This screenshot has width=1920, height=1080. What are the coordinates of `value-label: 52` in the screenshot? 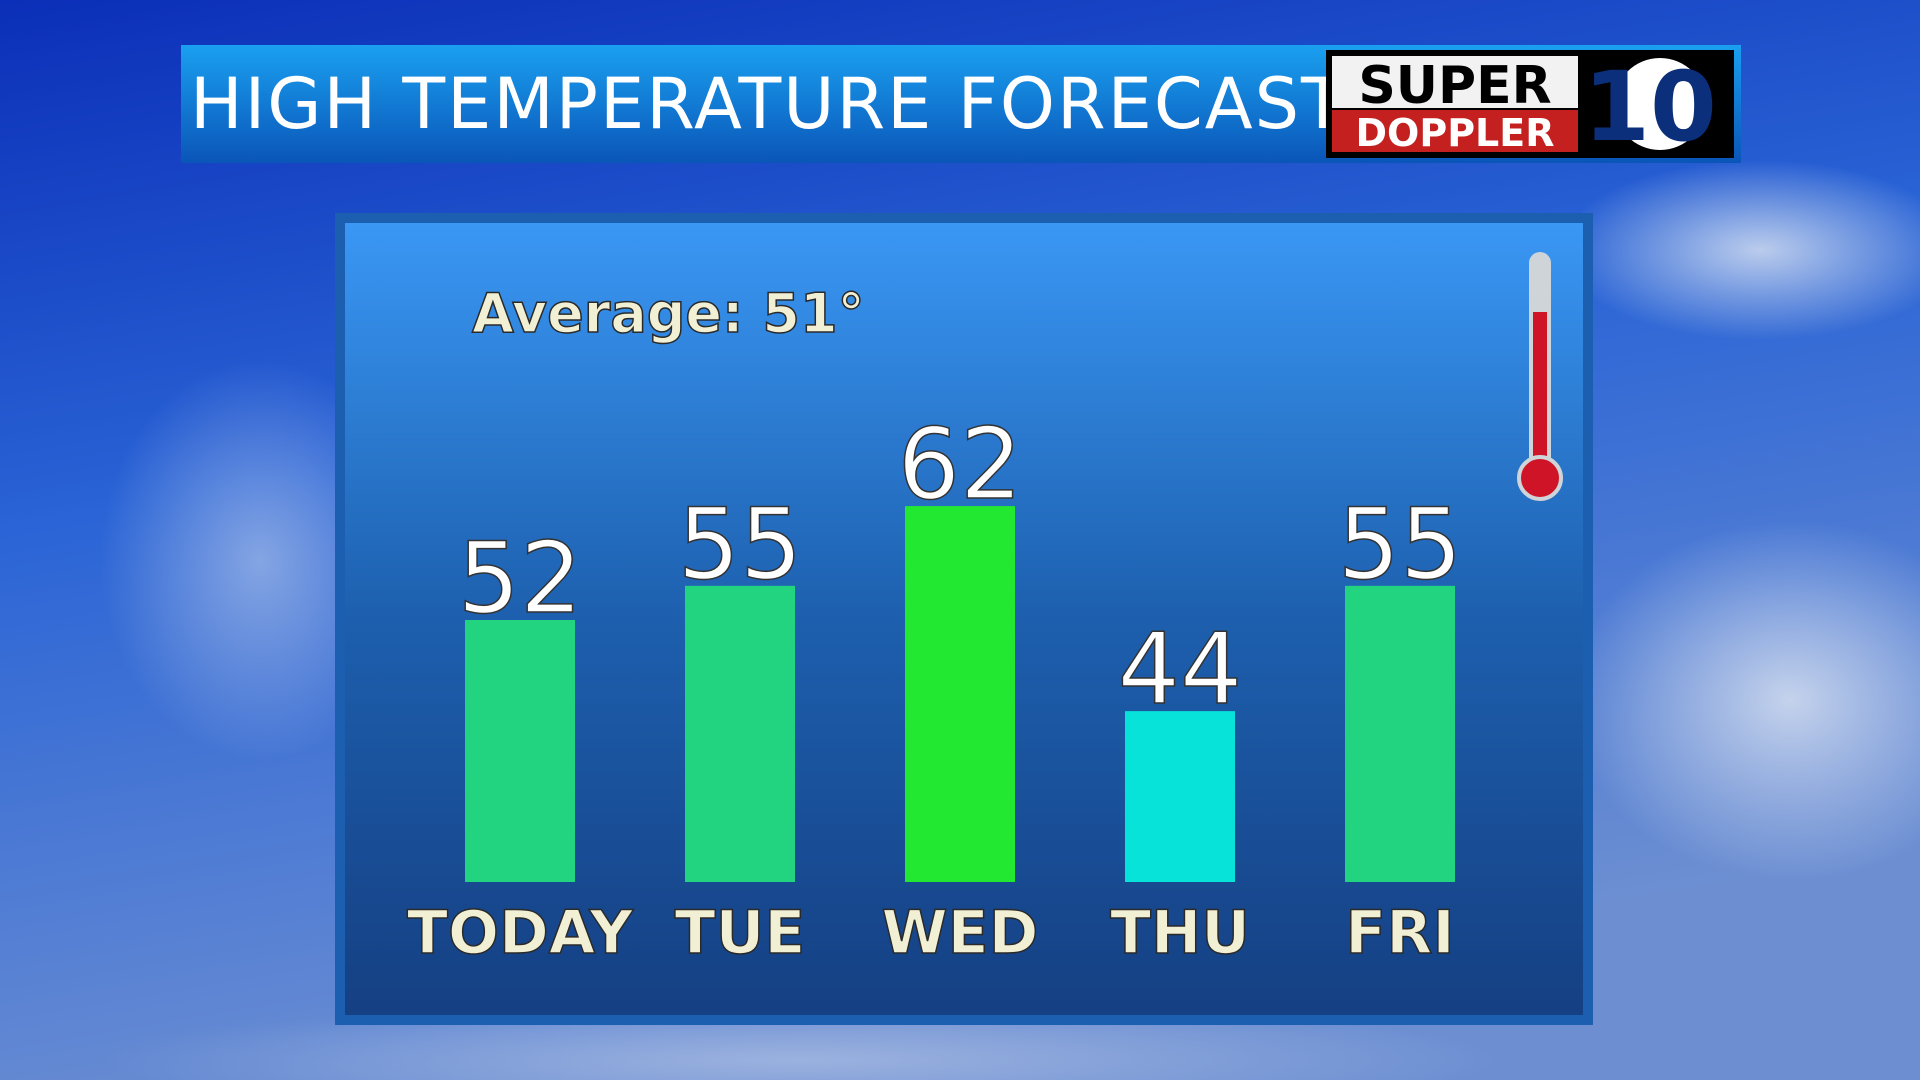 It's located at (520, 579).